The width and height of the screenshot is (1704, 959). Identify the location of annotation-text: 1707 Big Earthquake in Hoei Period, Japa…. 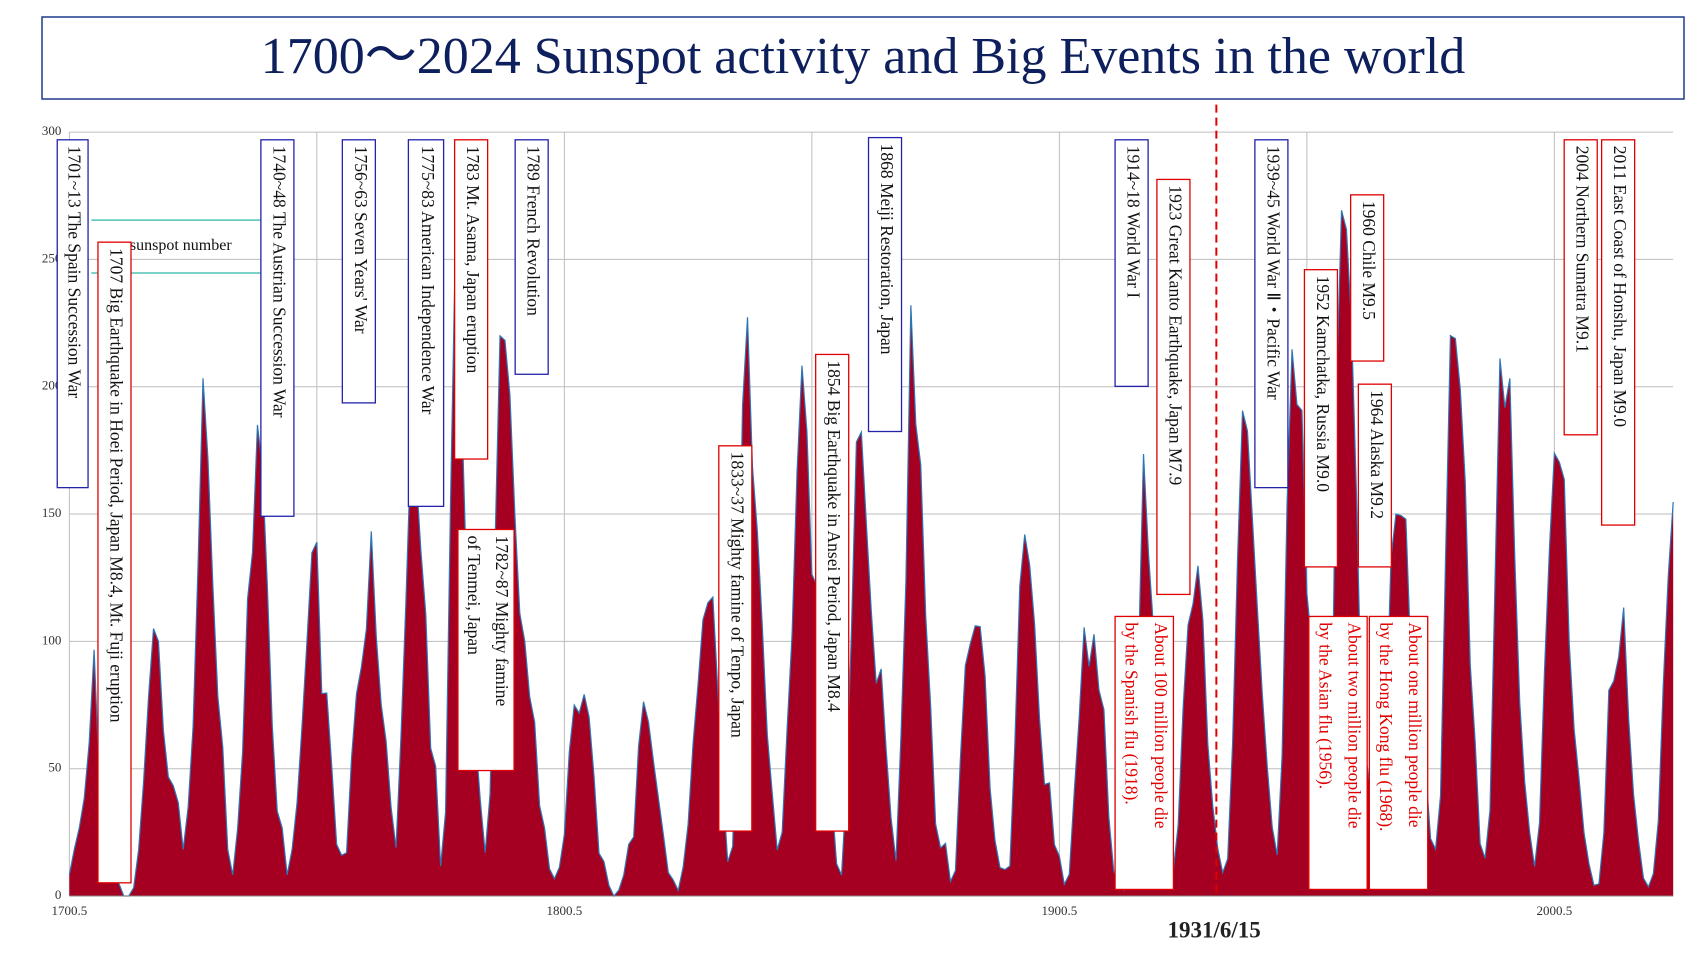
(116, 485).